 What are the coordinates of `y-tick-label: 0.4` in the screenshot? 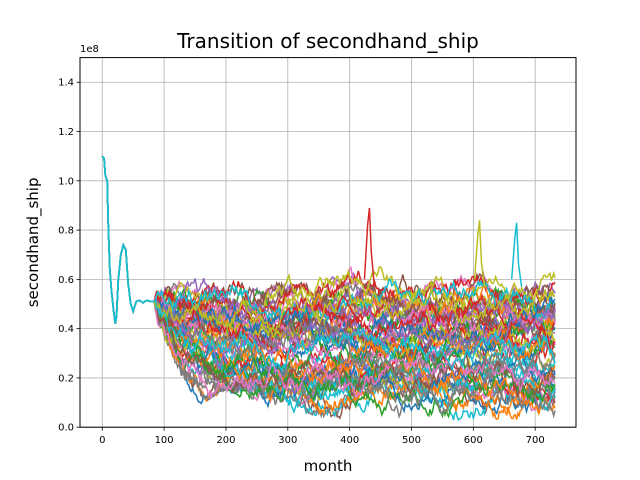 It's located at (66, 329).